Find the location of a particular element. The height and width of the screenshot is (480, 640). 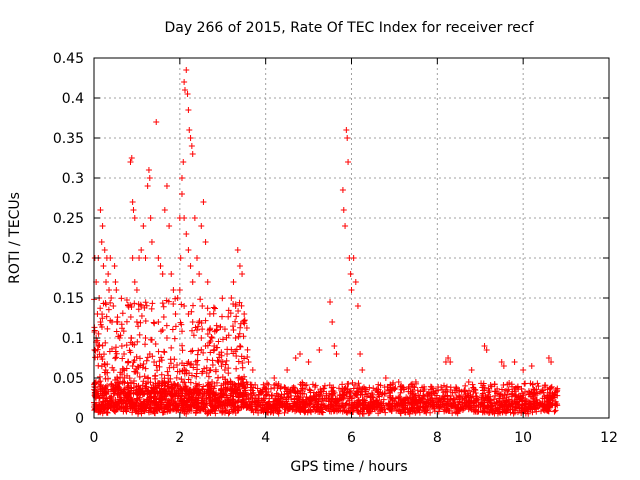

y-tick-label: 0.35 is located at coordinates (68, 139).